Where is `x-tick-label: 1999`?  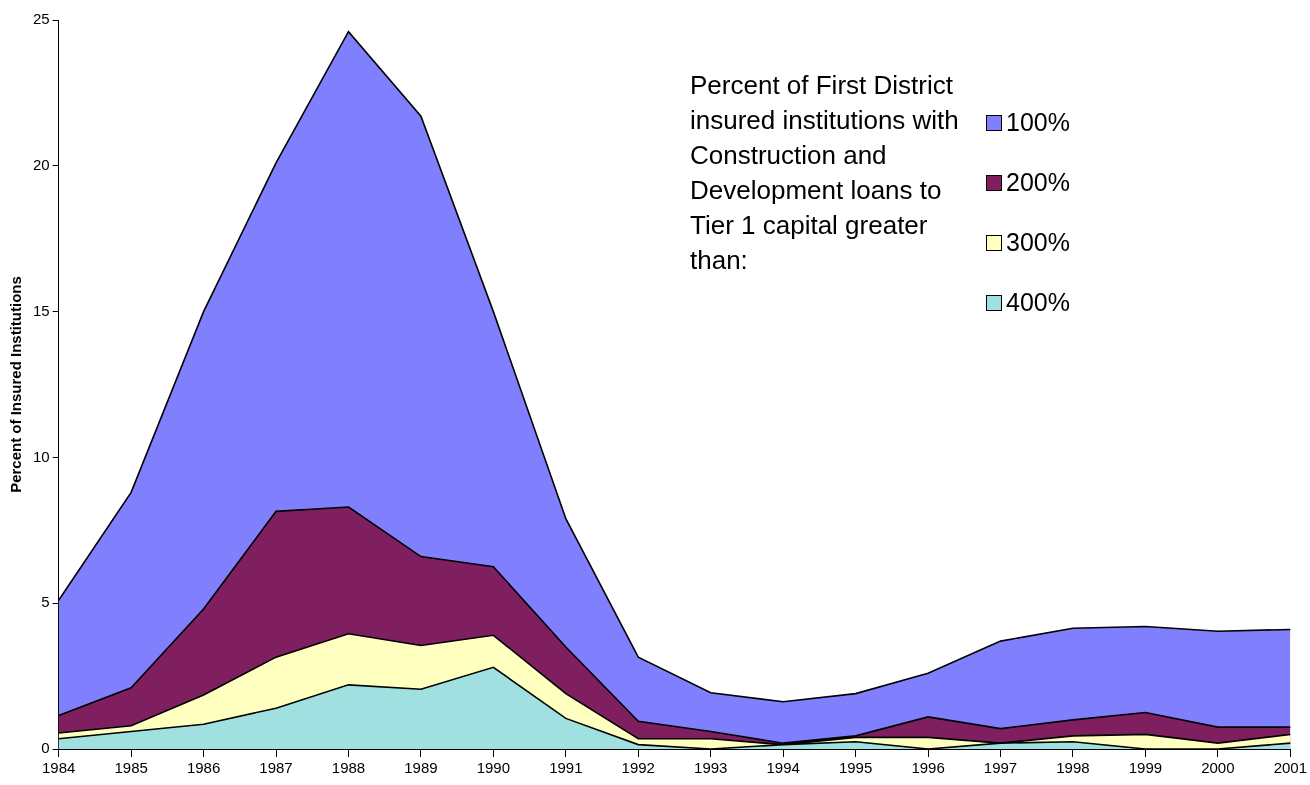
x-tick-label: 1999 is located at coordinates (1145, 768).